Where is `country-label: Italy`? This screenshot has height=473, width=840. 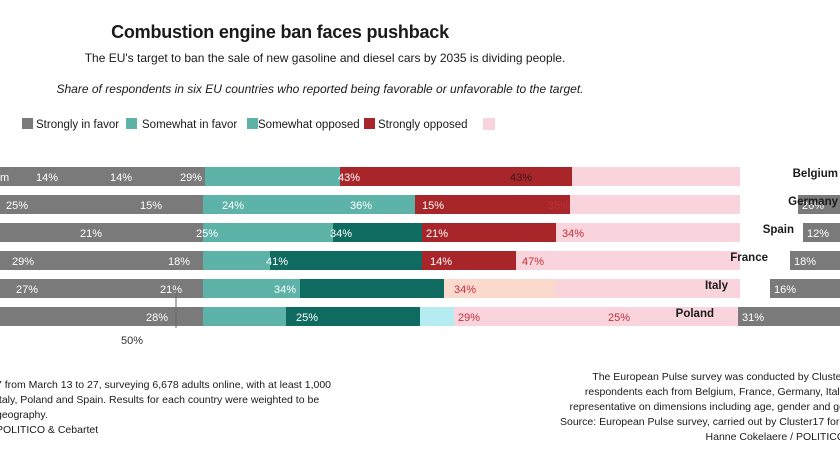
country-label: Italy is located at coordinates (717, 286).